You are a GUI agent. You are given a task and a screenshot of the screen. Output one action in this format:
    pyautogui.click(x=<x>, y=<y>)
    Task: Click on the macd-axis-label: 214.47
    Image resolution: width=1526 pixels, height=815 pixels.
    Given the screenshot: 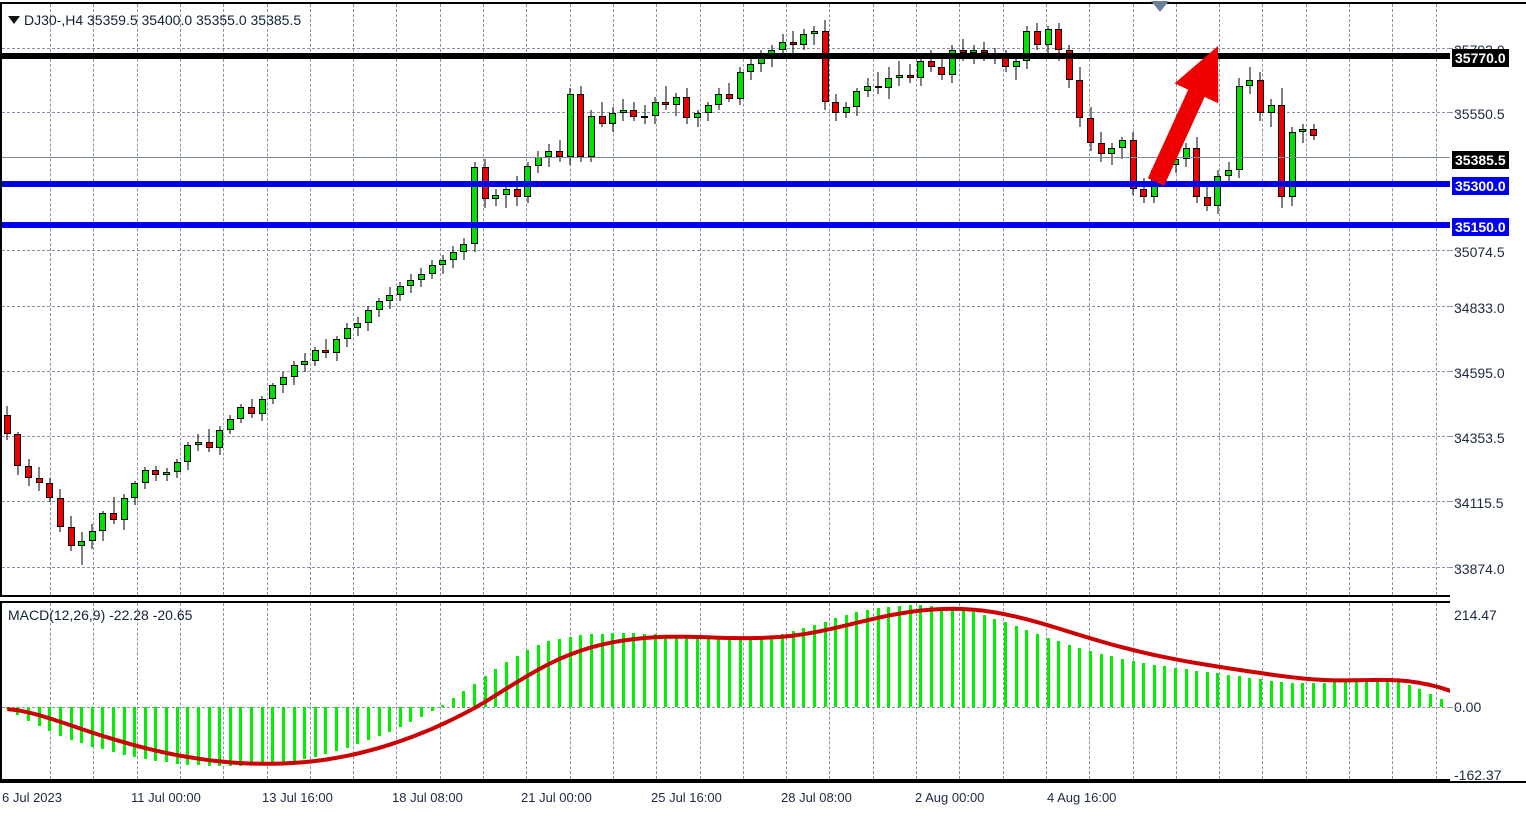 What is the action you would take?
    pyautogui.click(x=1475, y=615)
    